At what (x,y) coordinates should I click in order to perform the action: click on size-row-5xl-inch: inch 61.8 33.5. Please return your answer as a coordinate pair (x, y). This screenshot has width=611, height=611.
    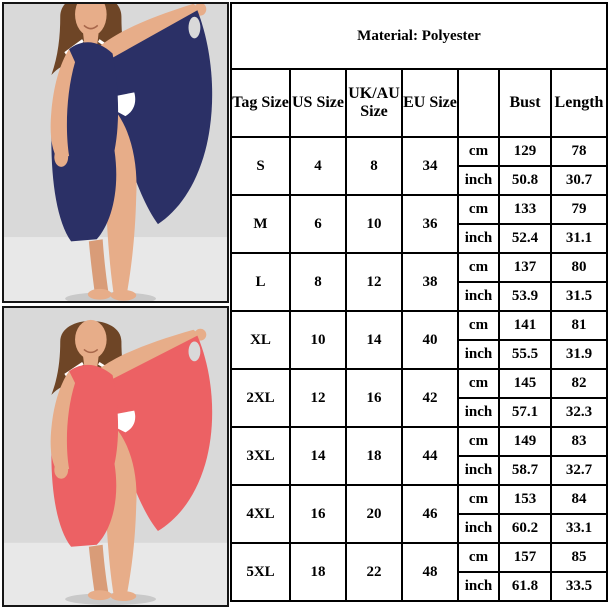
    Looking at the image, I should click on (420, 586).